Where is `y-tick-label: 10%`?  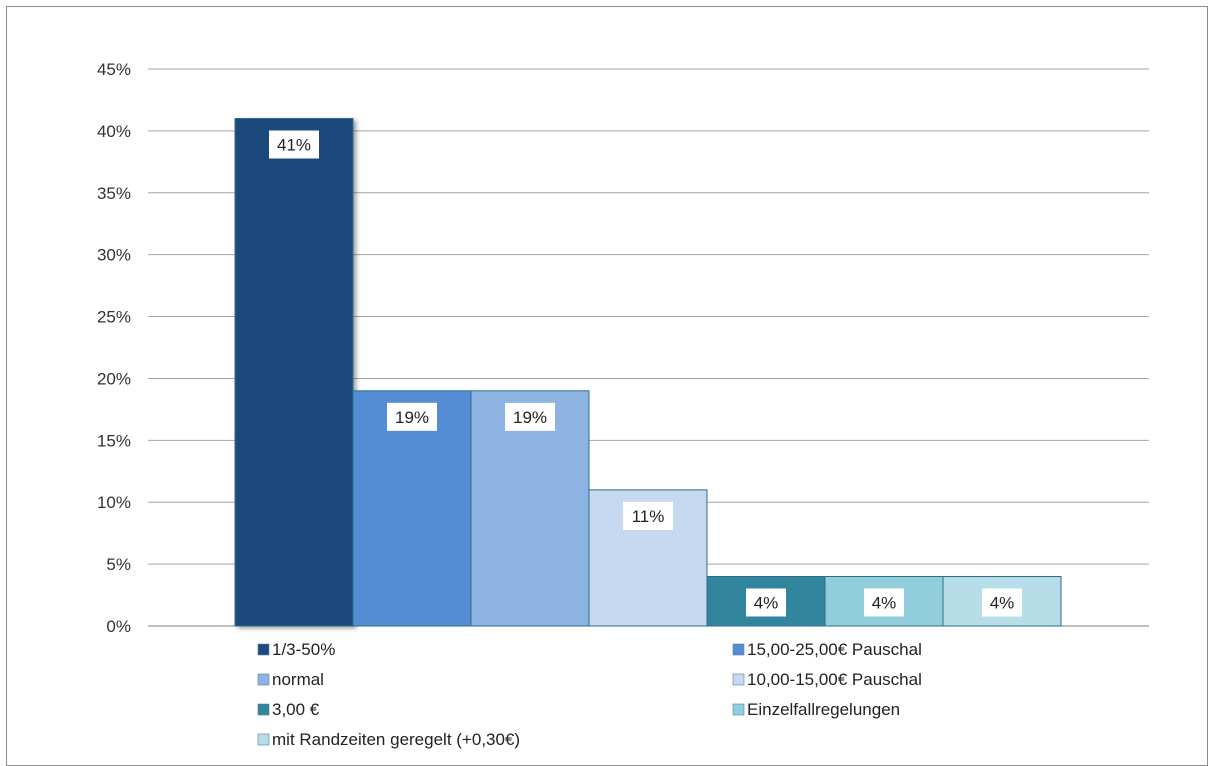 y-tick-label: 10% is located at coordinates (114, 502).